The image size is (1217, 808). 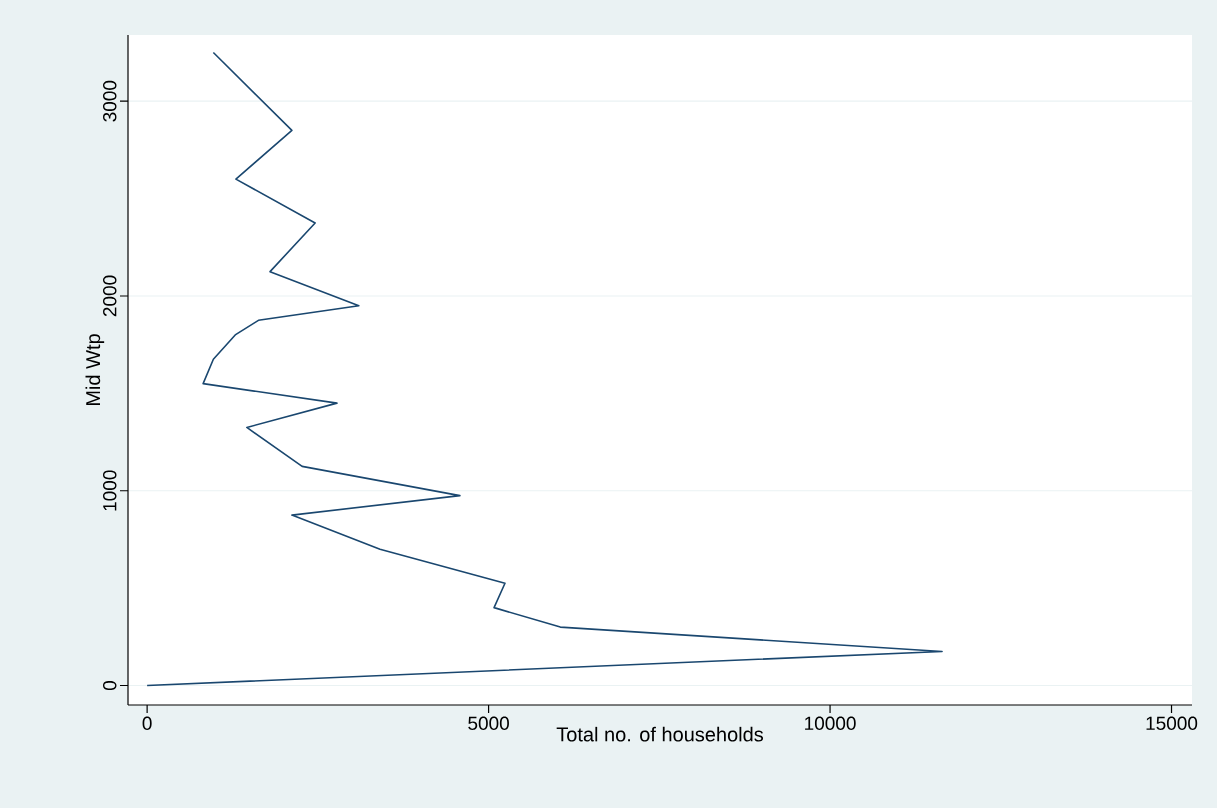 What do you see at coordinates (110, 685) in the screenshot?
I see `y-tick-label: 0` at bounding box center [110, 685].